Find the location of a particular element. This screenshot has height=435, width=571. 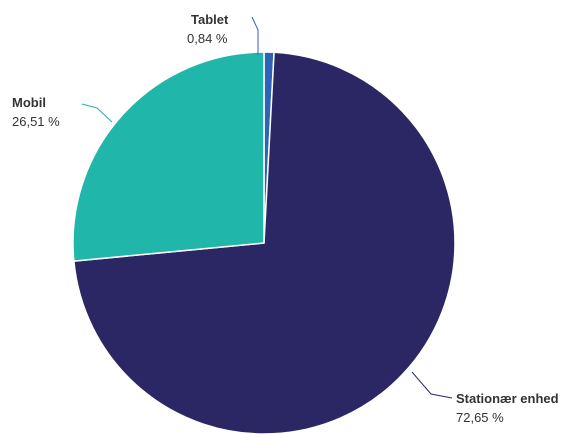

connector-mobil is located at coordinates (97, 113).